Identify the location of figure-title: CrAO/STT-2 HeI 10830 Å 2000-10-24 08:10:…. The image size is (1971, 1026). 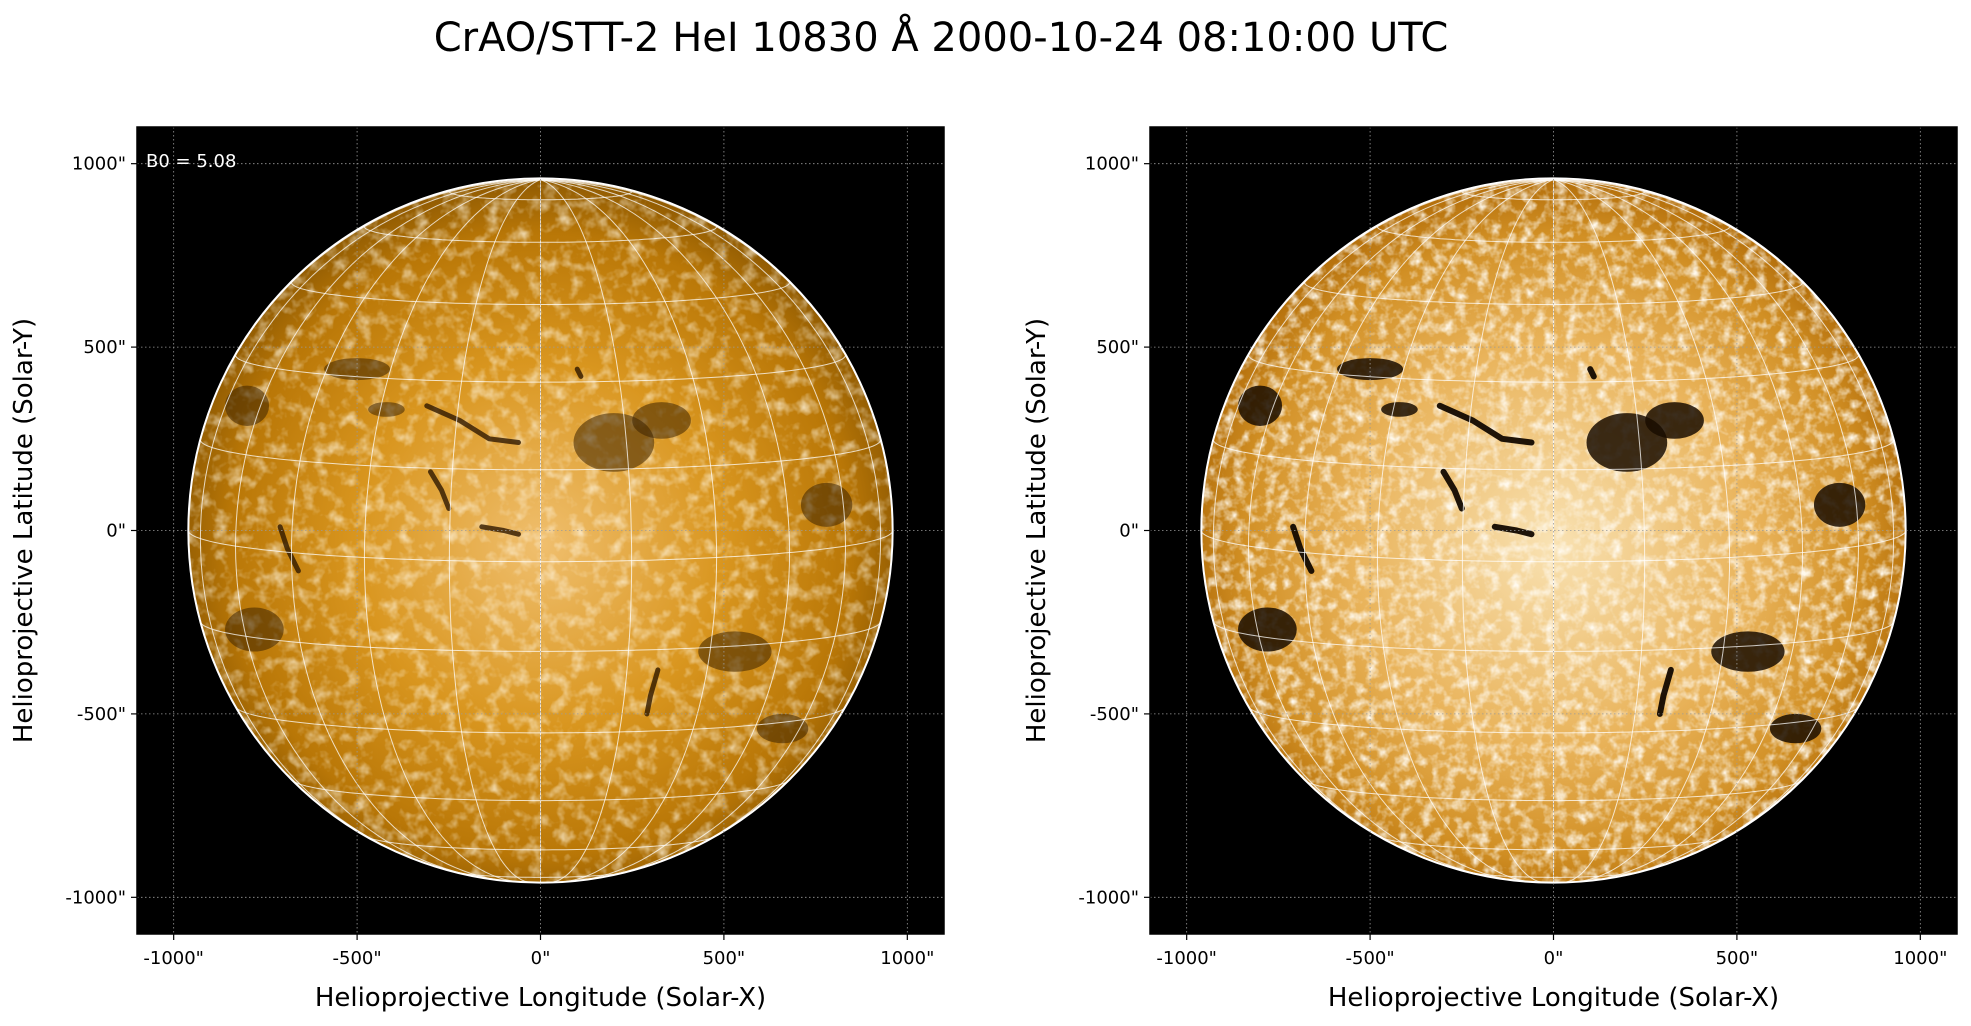
(941, 38).